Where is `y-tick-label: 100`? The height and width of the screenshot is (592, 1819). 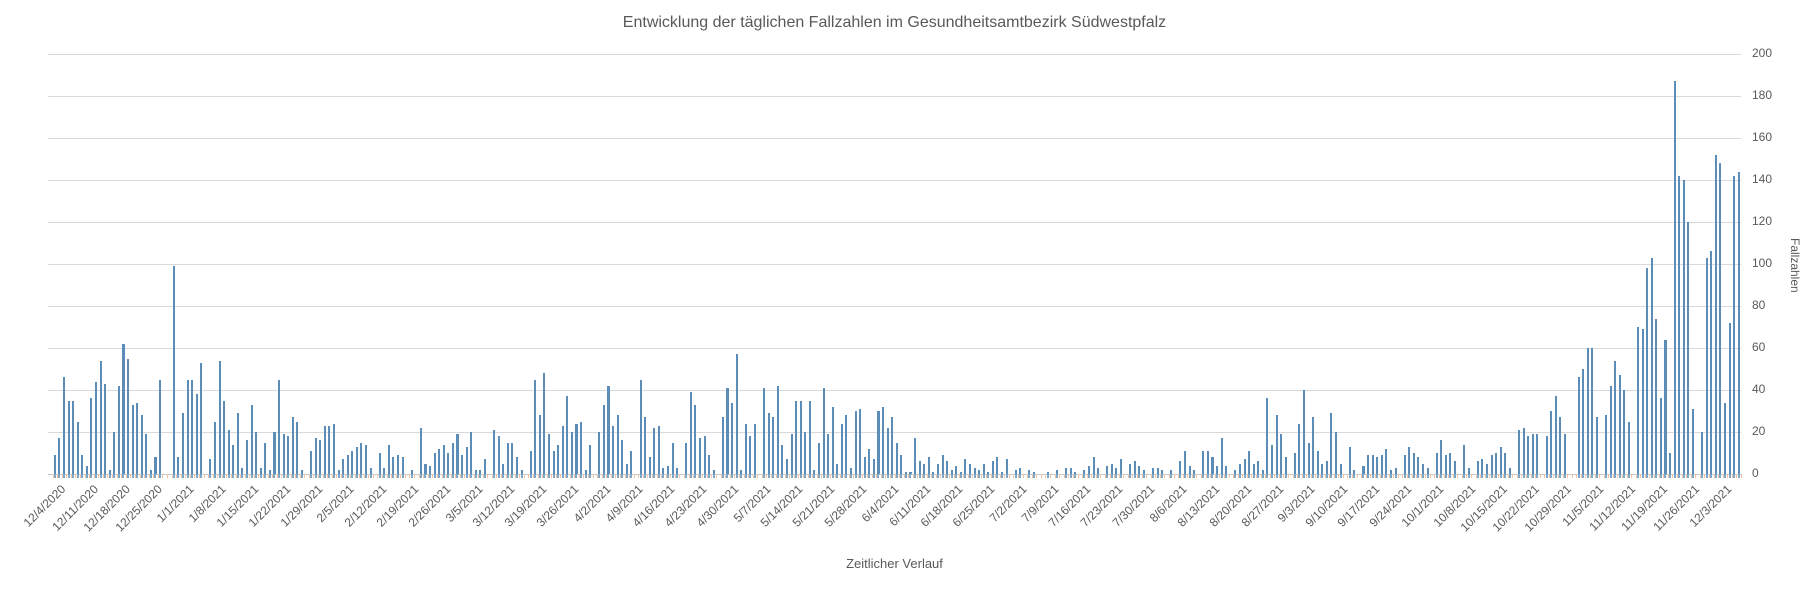 y-tick-label: 100 is located at coordinates (1762, 263).